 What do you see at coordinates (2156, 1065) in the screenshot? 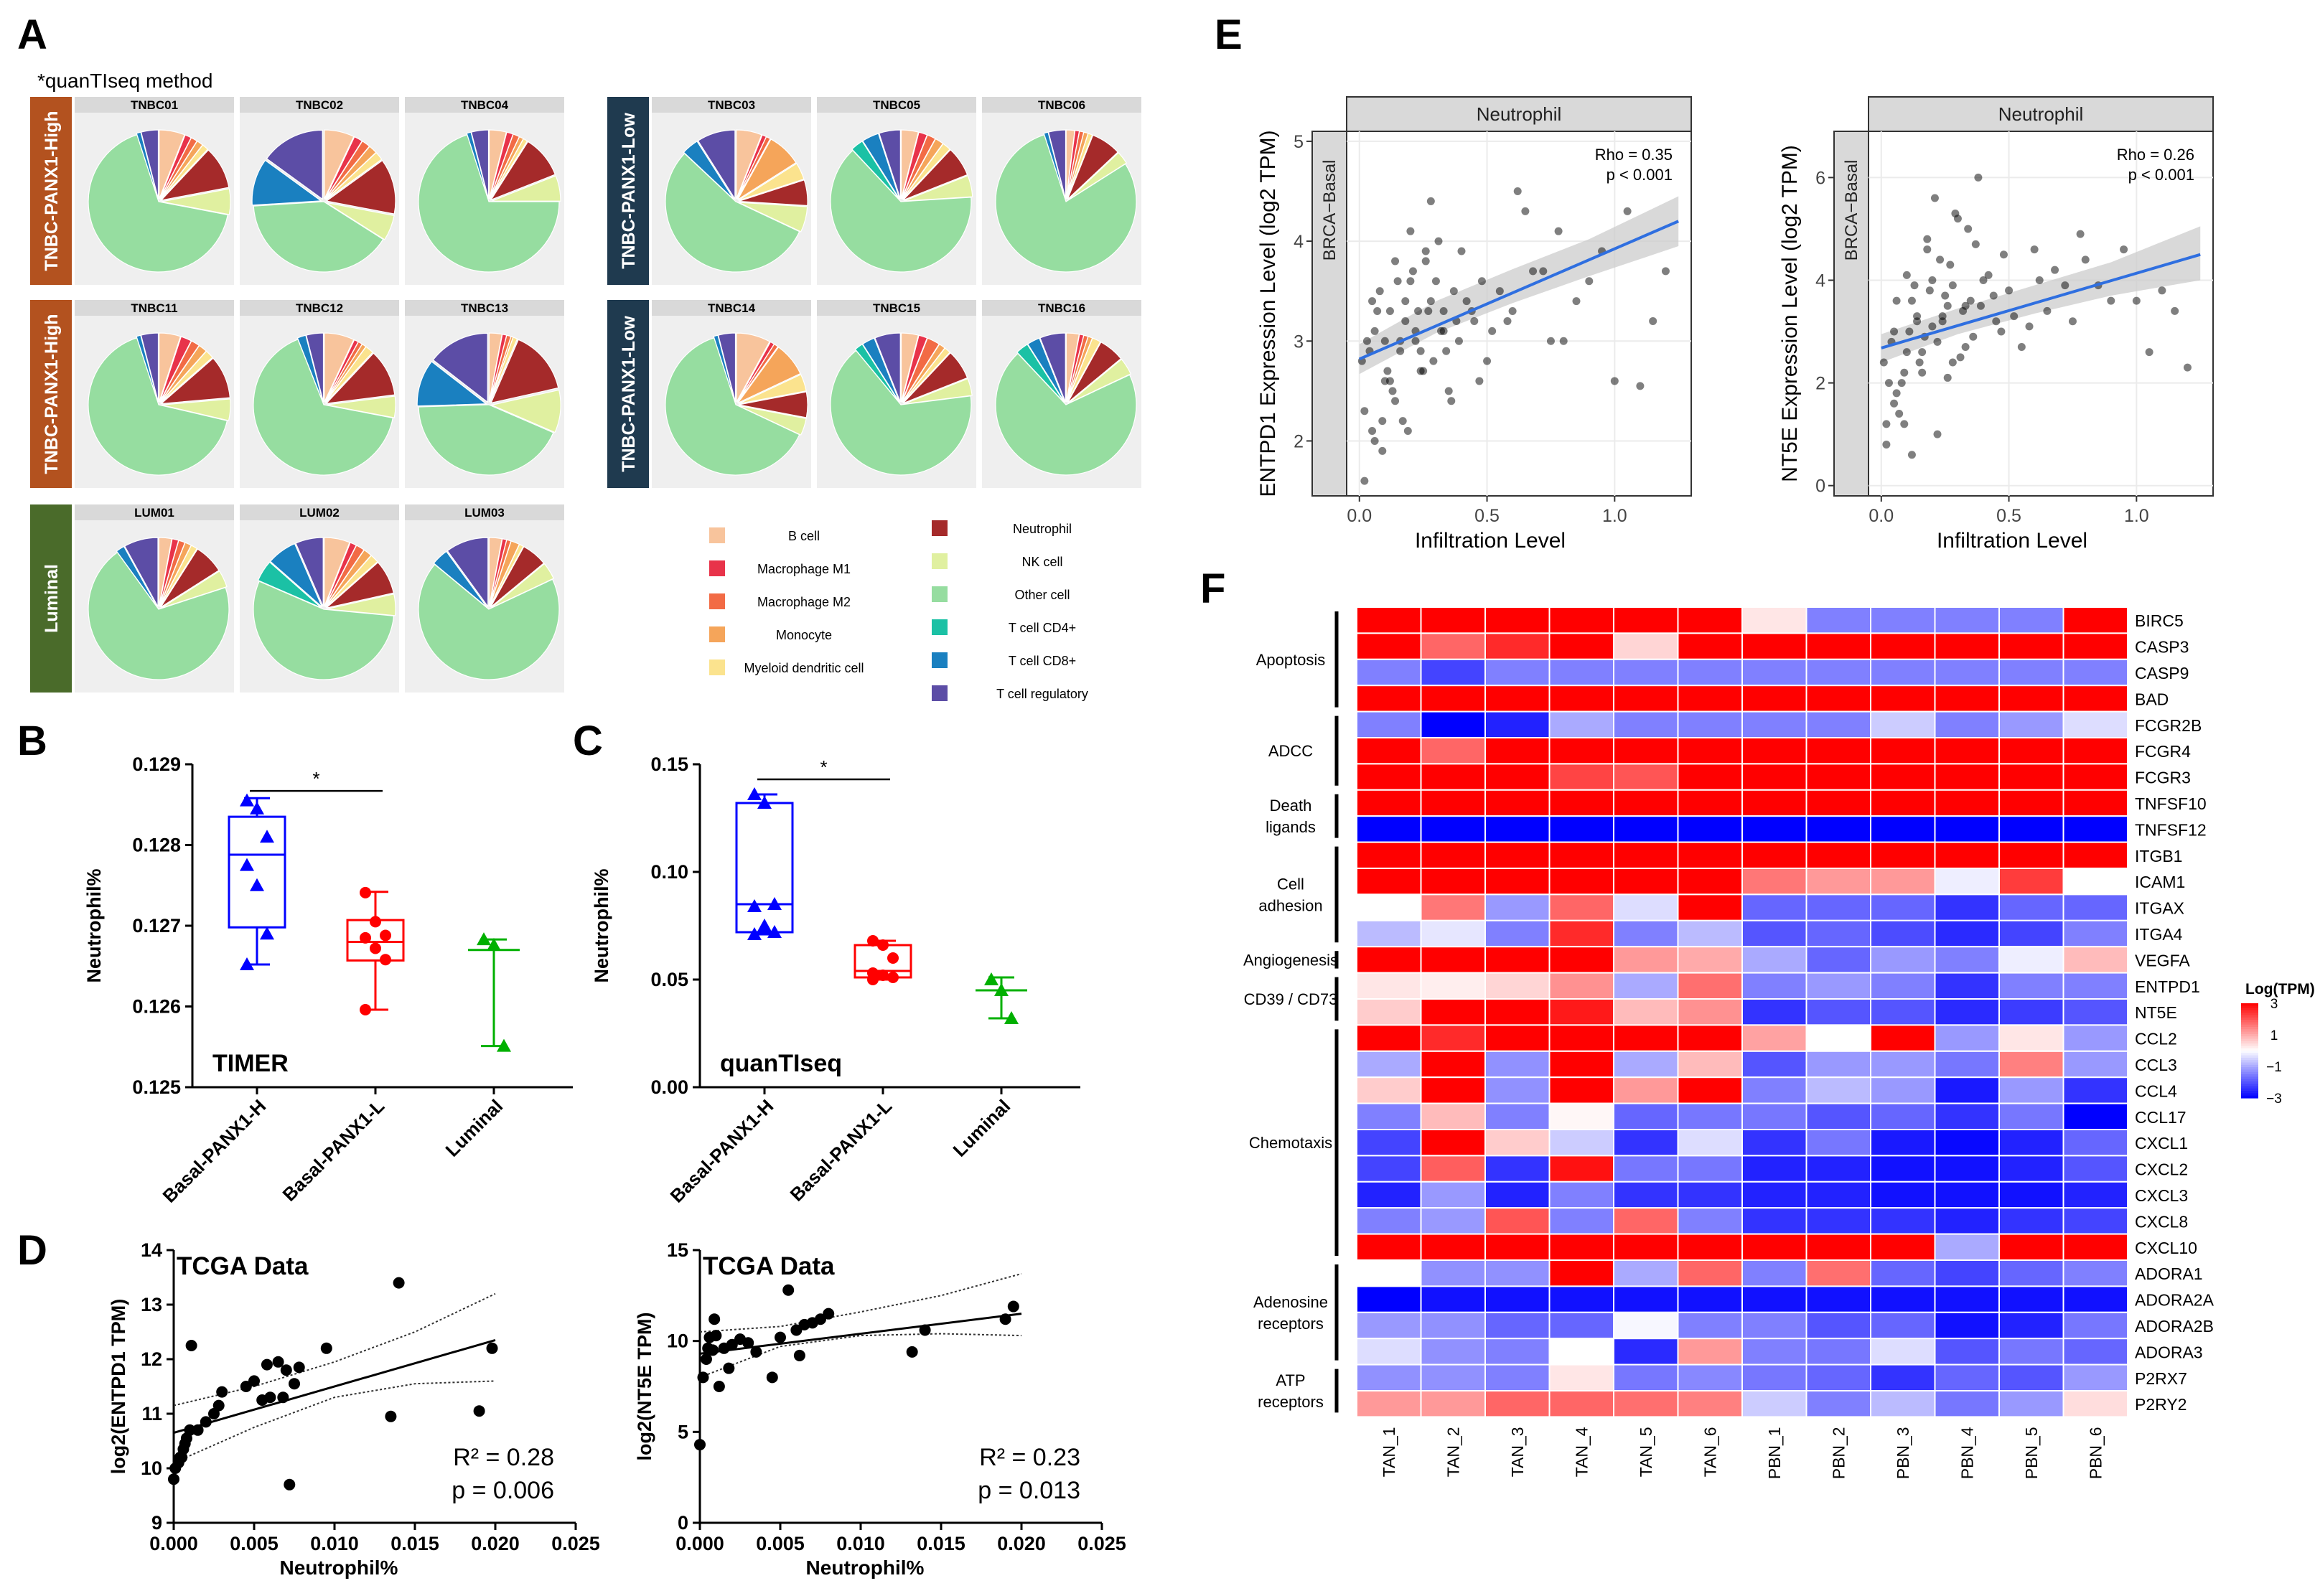
I see `row-label: CCL3` at bounding box center [2156, 1065].